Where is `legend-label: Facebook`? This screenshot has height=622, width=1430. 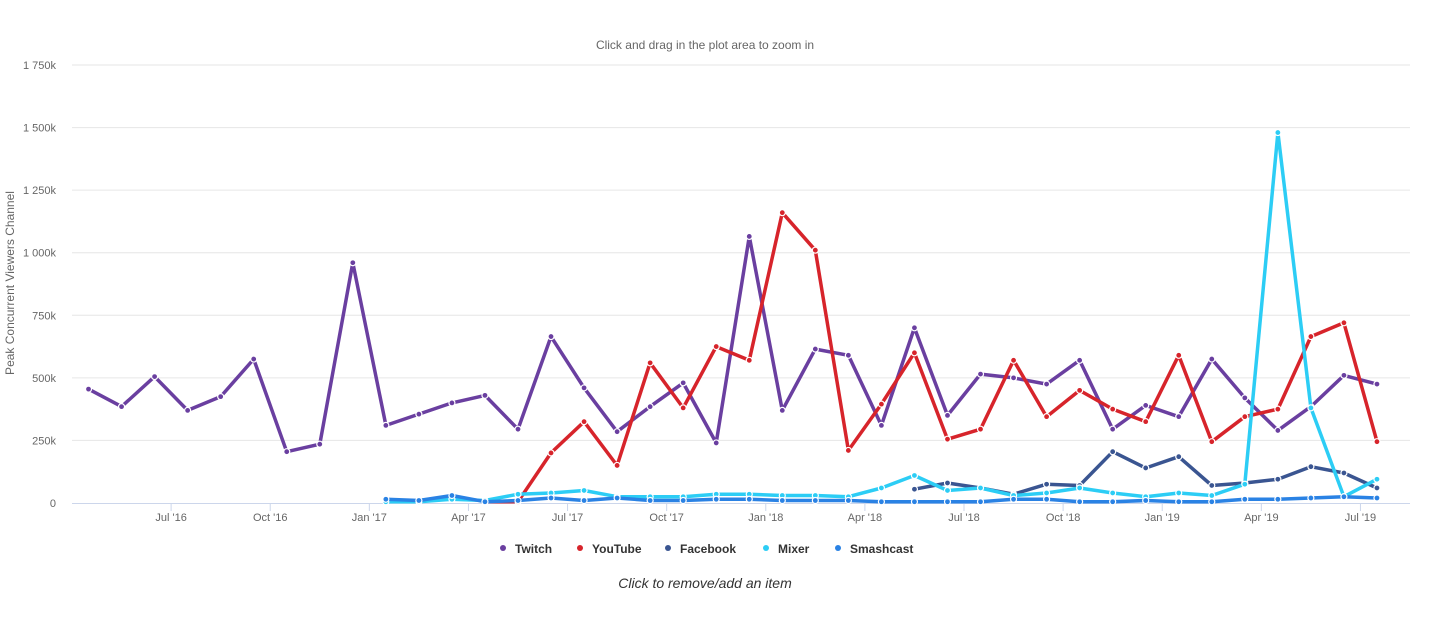 legend-label: Facebook is located at coordinates (708, 549).